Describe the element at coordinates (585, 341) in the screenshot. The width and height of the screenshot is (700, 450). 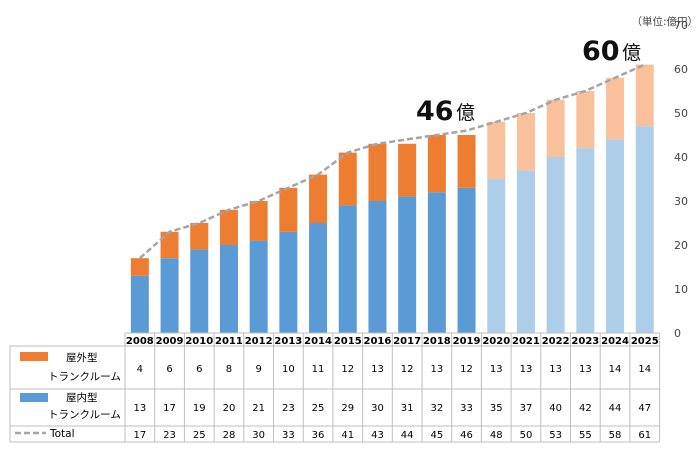
I see `x-tick-2023: 2023` at that location.